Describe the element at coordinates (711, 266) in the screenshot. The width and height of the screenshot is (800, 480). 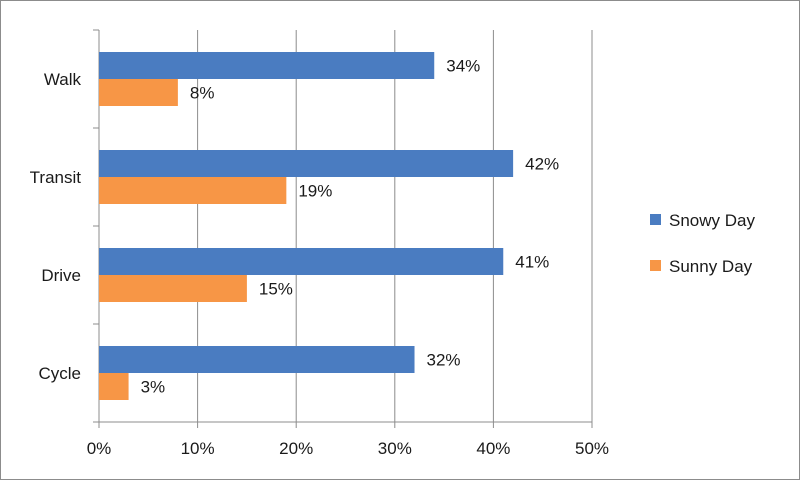
I see `legend-label: Sunny Day` at that location.